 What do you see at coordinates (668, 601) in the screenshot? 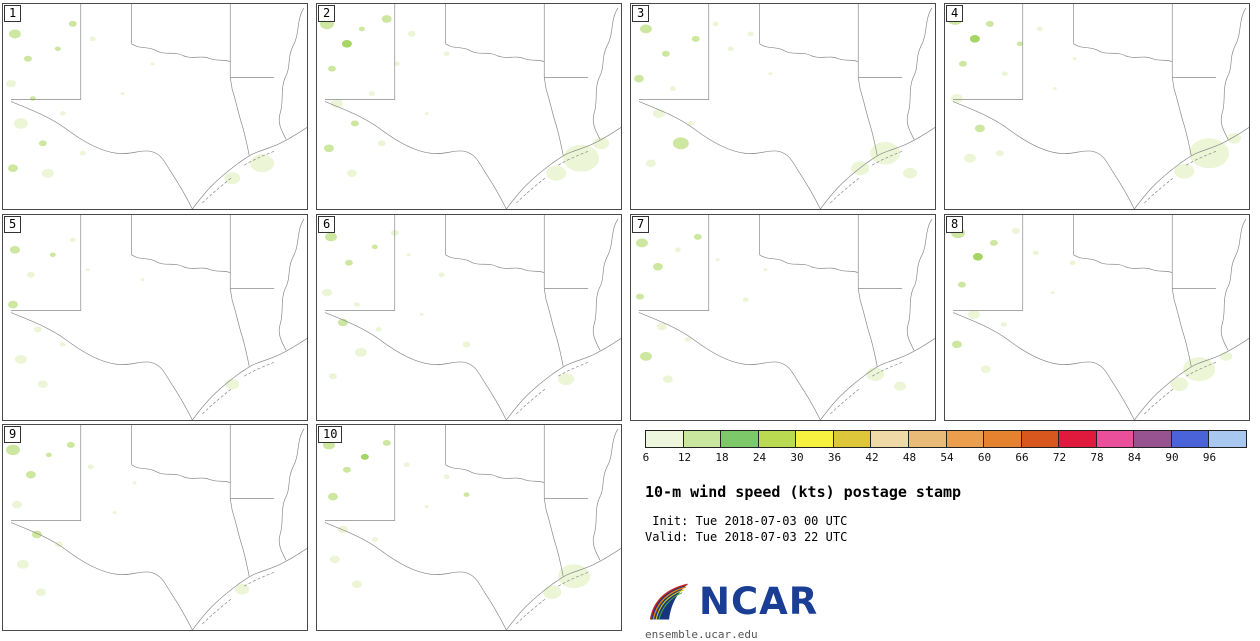
I see `ncar-logo-icon` at bounding box center [668, 601].